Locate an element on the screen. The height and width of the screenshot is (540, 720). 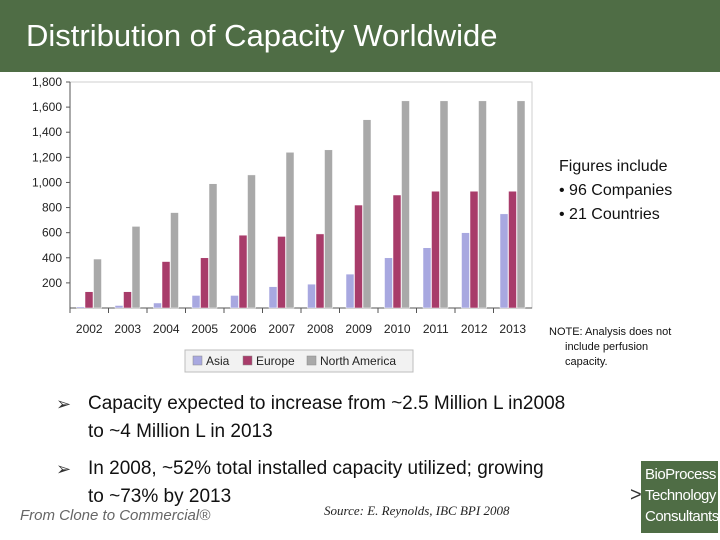
y-tick-label: 800 is located at coordinates (52, 208).